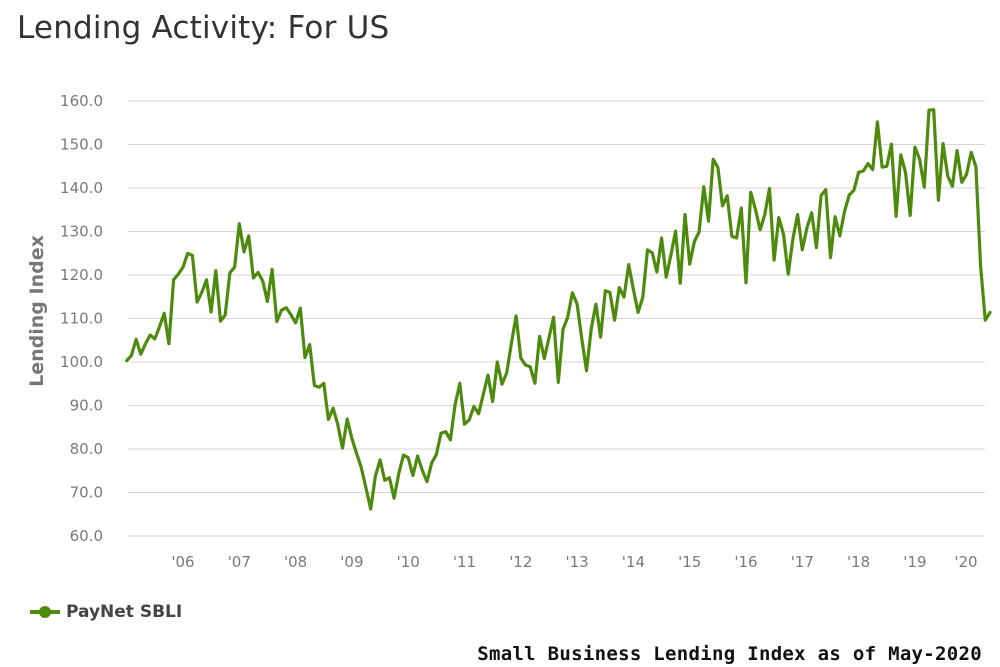 The width and height of the screenshot is (1000, 667). I want to click on y-tick-label: 130.0, so click(81, 232).